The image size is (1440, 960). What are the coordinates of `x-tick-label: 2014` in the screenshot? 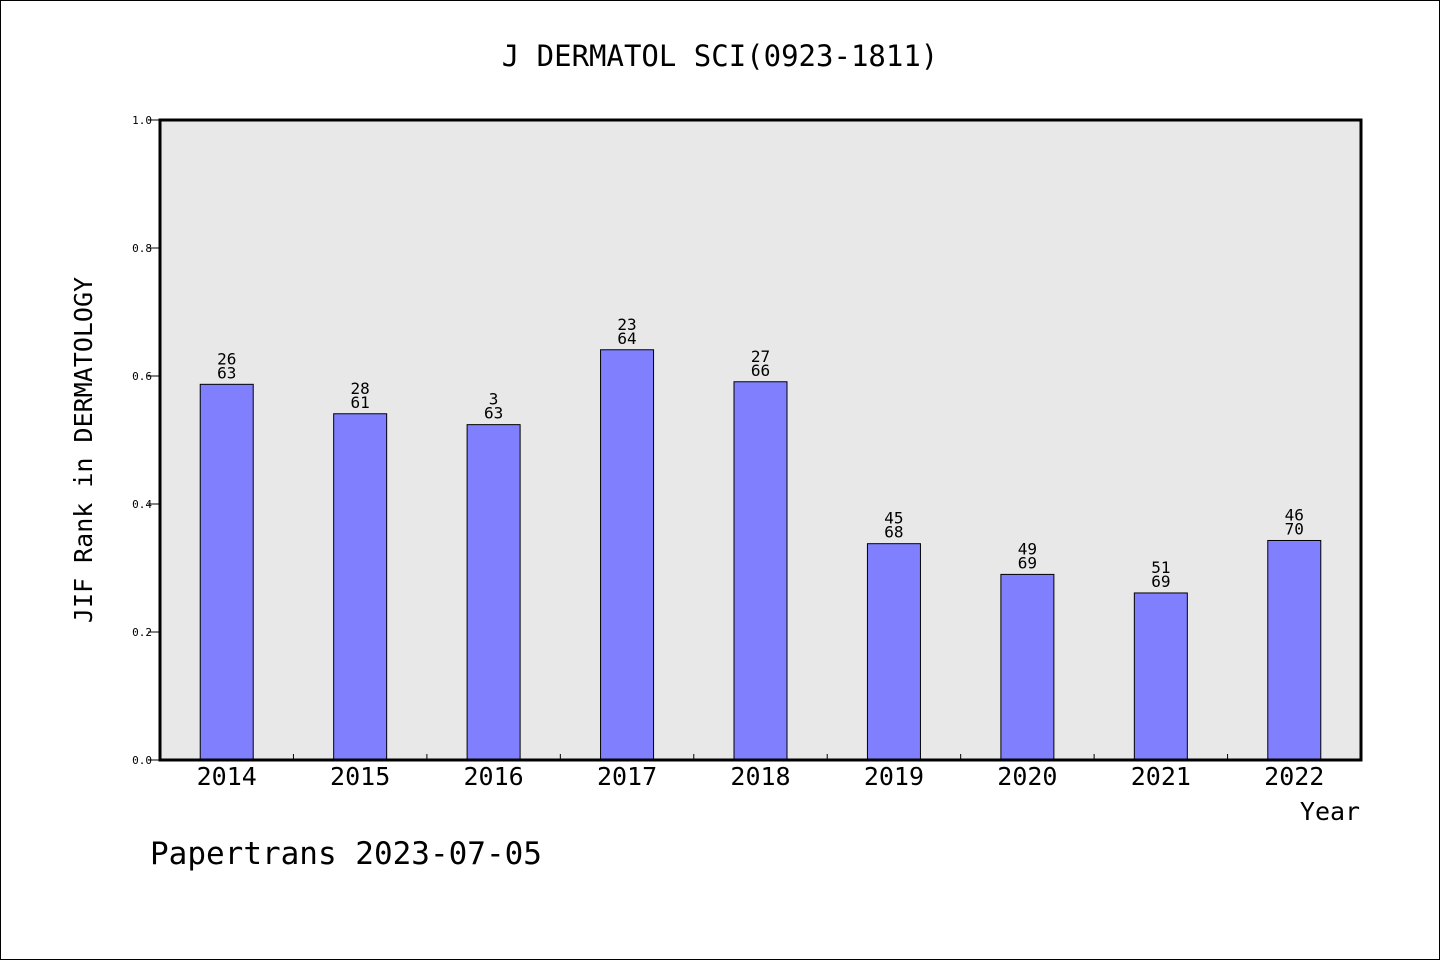 It's located at (227, 776).